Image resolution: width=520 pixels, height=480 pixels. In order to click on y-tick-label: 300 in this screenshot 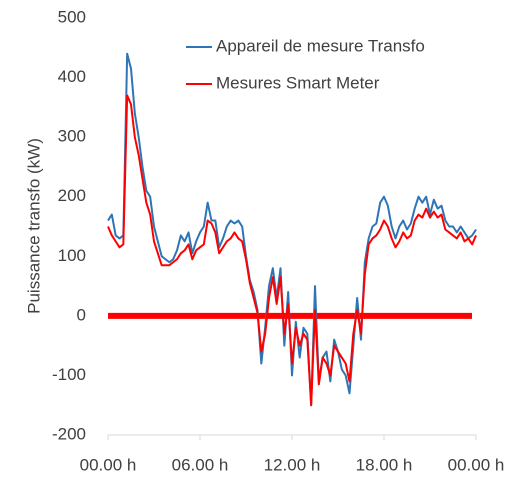, I will do `click(72, 136)`.